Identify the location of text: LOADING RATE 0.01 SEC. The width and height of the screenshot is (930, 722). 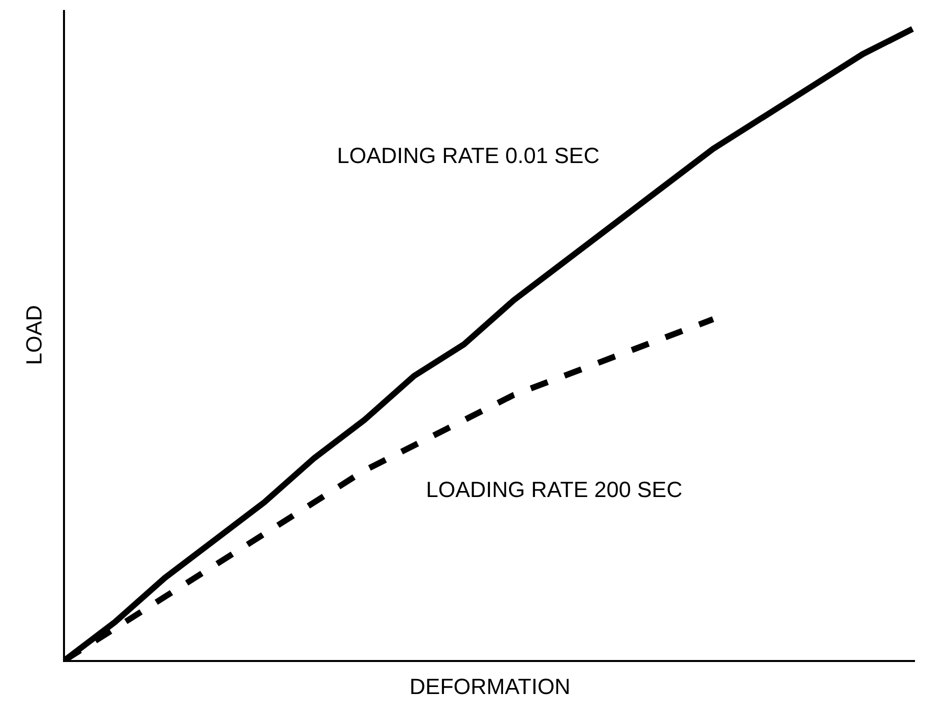
(468, 155).